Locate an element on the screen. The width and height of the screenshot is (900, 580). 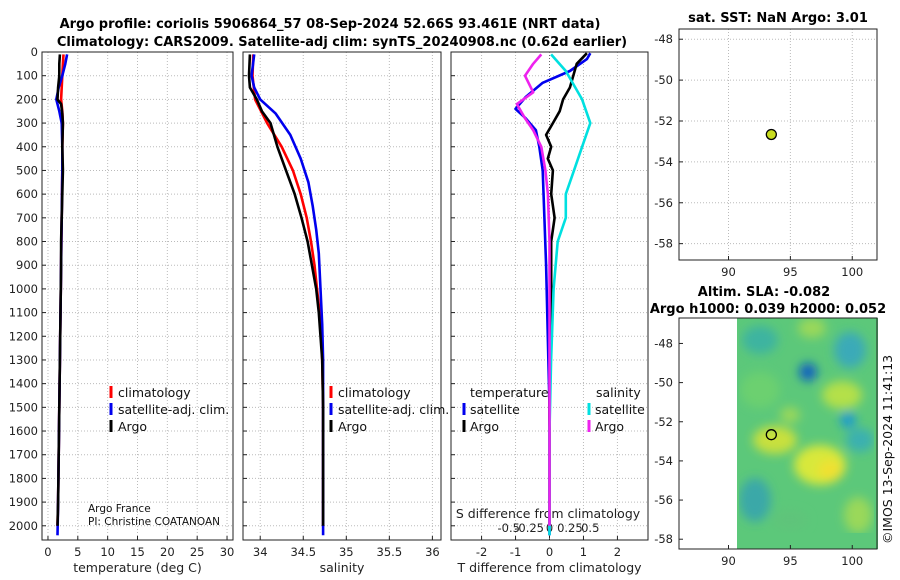
depth-tick-label: 700 is located at coordinates (27, 218).